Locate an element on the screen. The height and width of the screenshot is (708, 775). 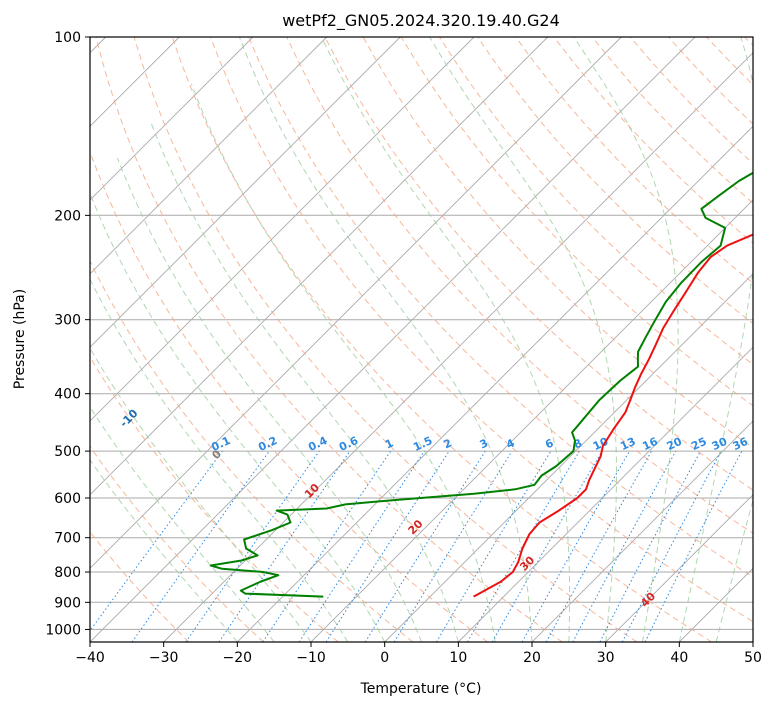
mixing-ratio-label: 16 is located at coordinates (650, 444).